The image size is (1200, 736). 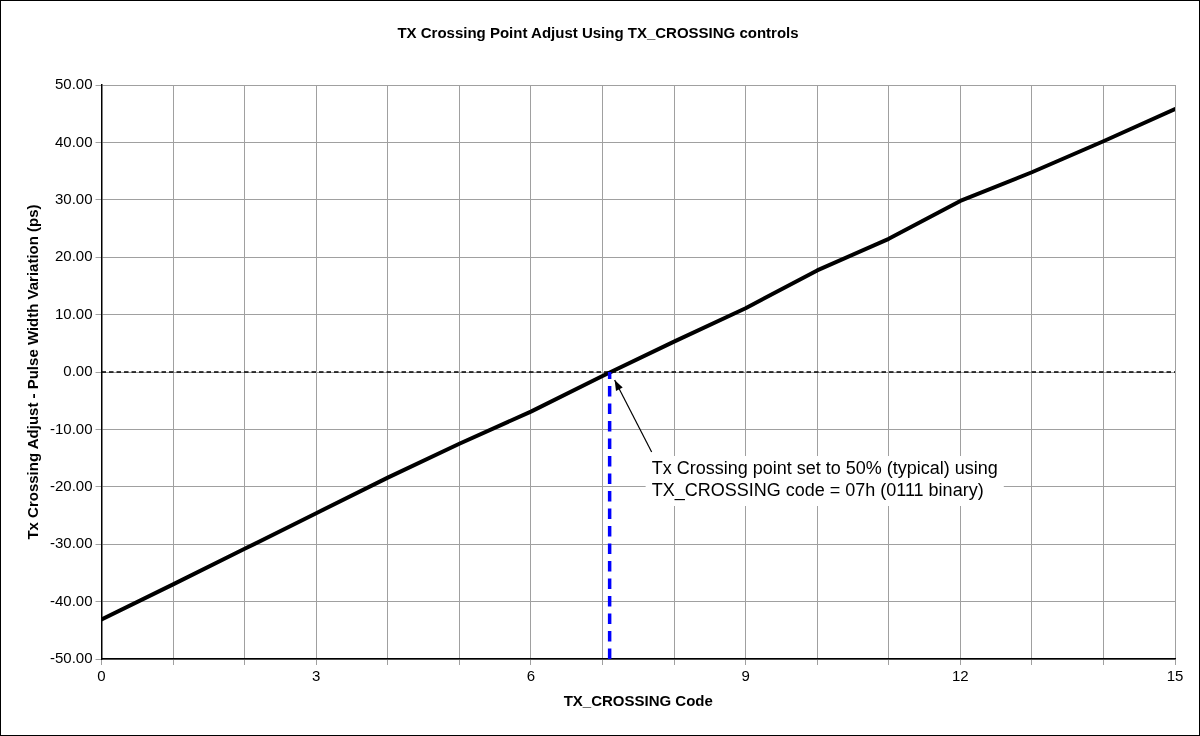 What do you see at coordinates (960, 676) in the screenshot?
I see `x-tick-label: 12` at bounding box center [960, 676].